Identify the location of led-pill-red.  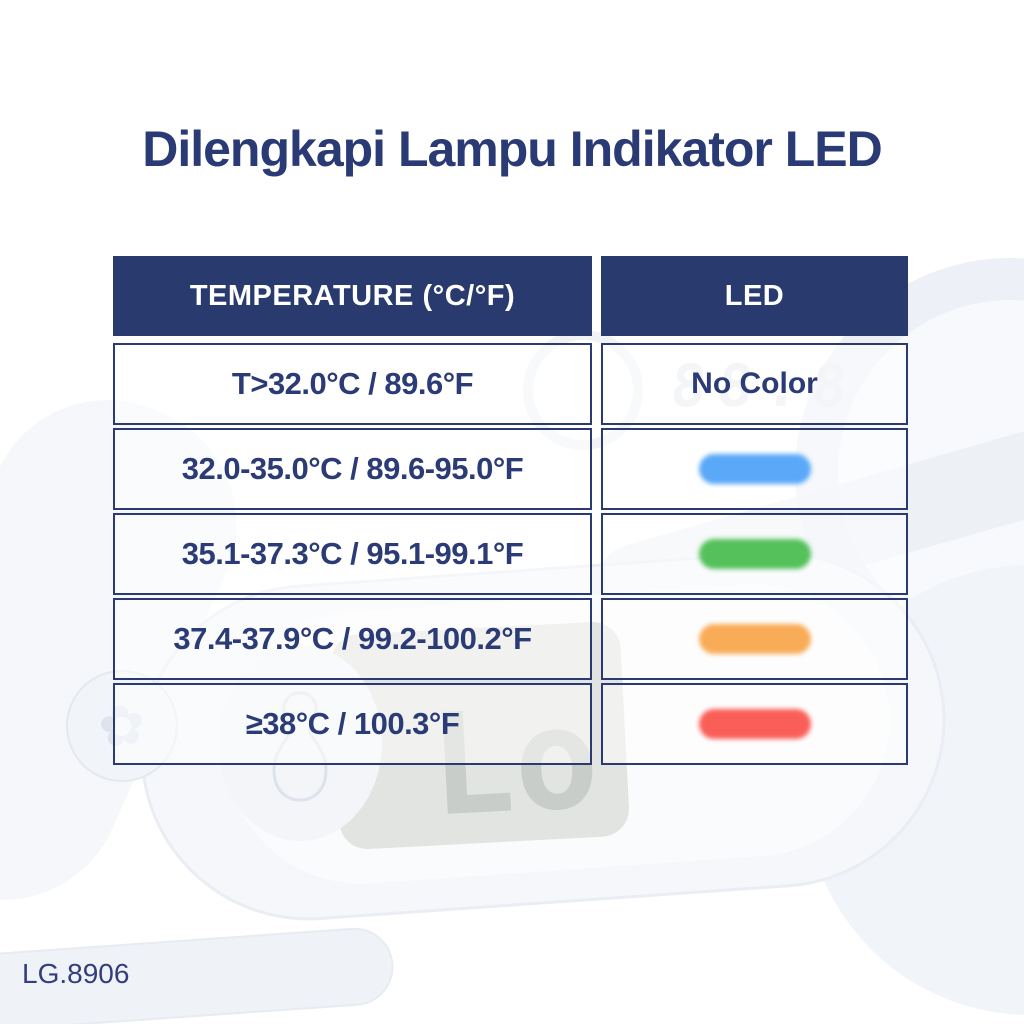
(754, 724).